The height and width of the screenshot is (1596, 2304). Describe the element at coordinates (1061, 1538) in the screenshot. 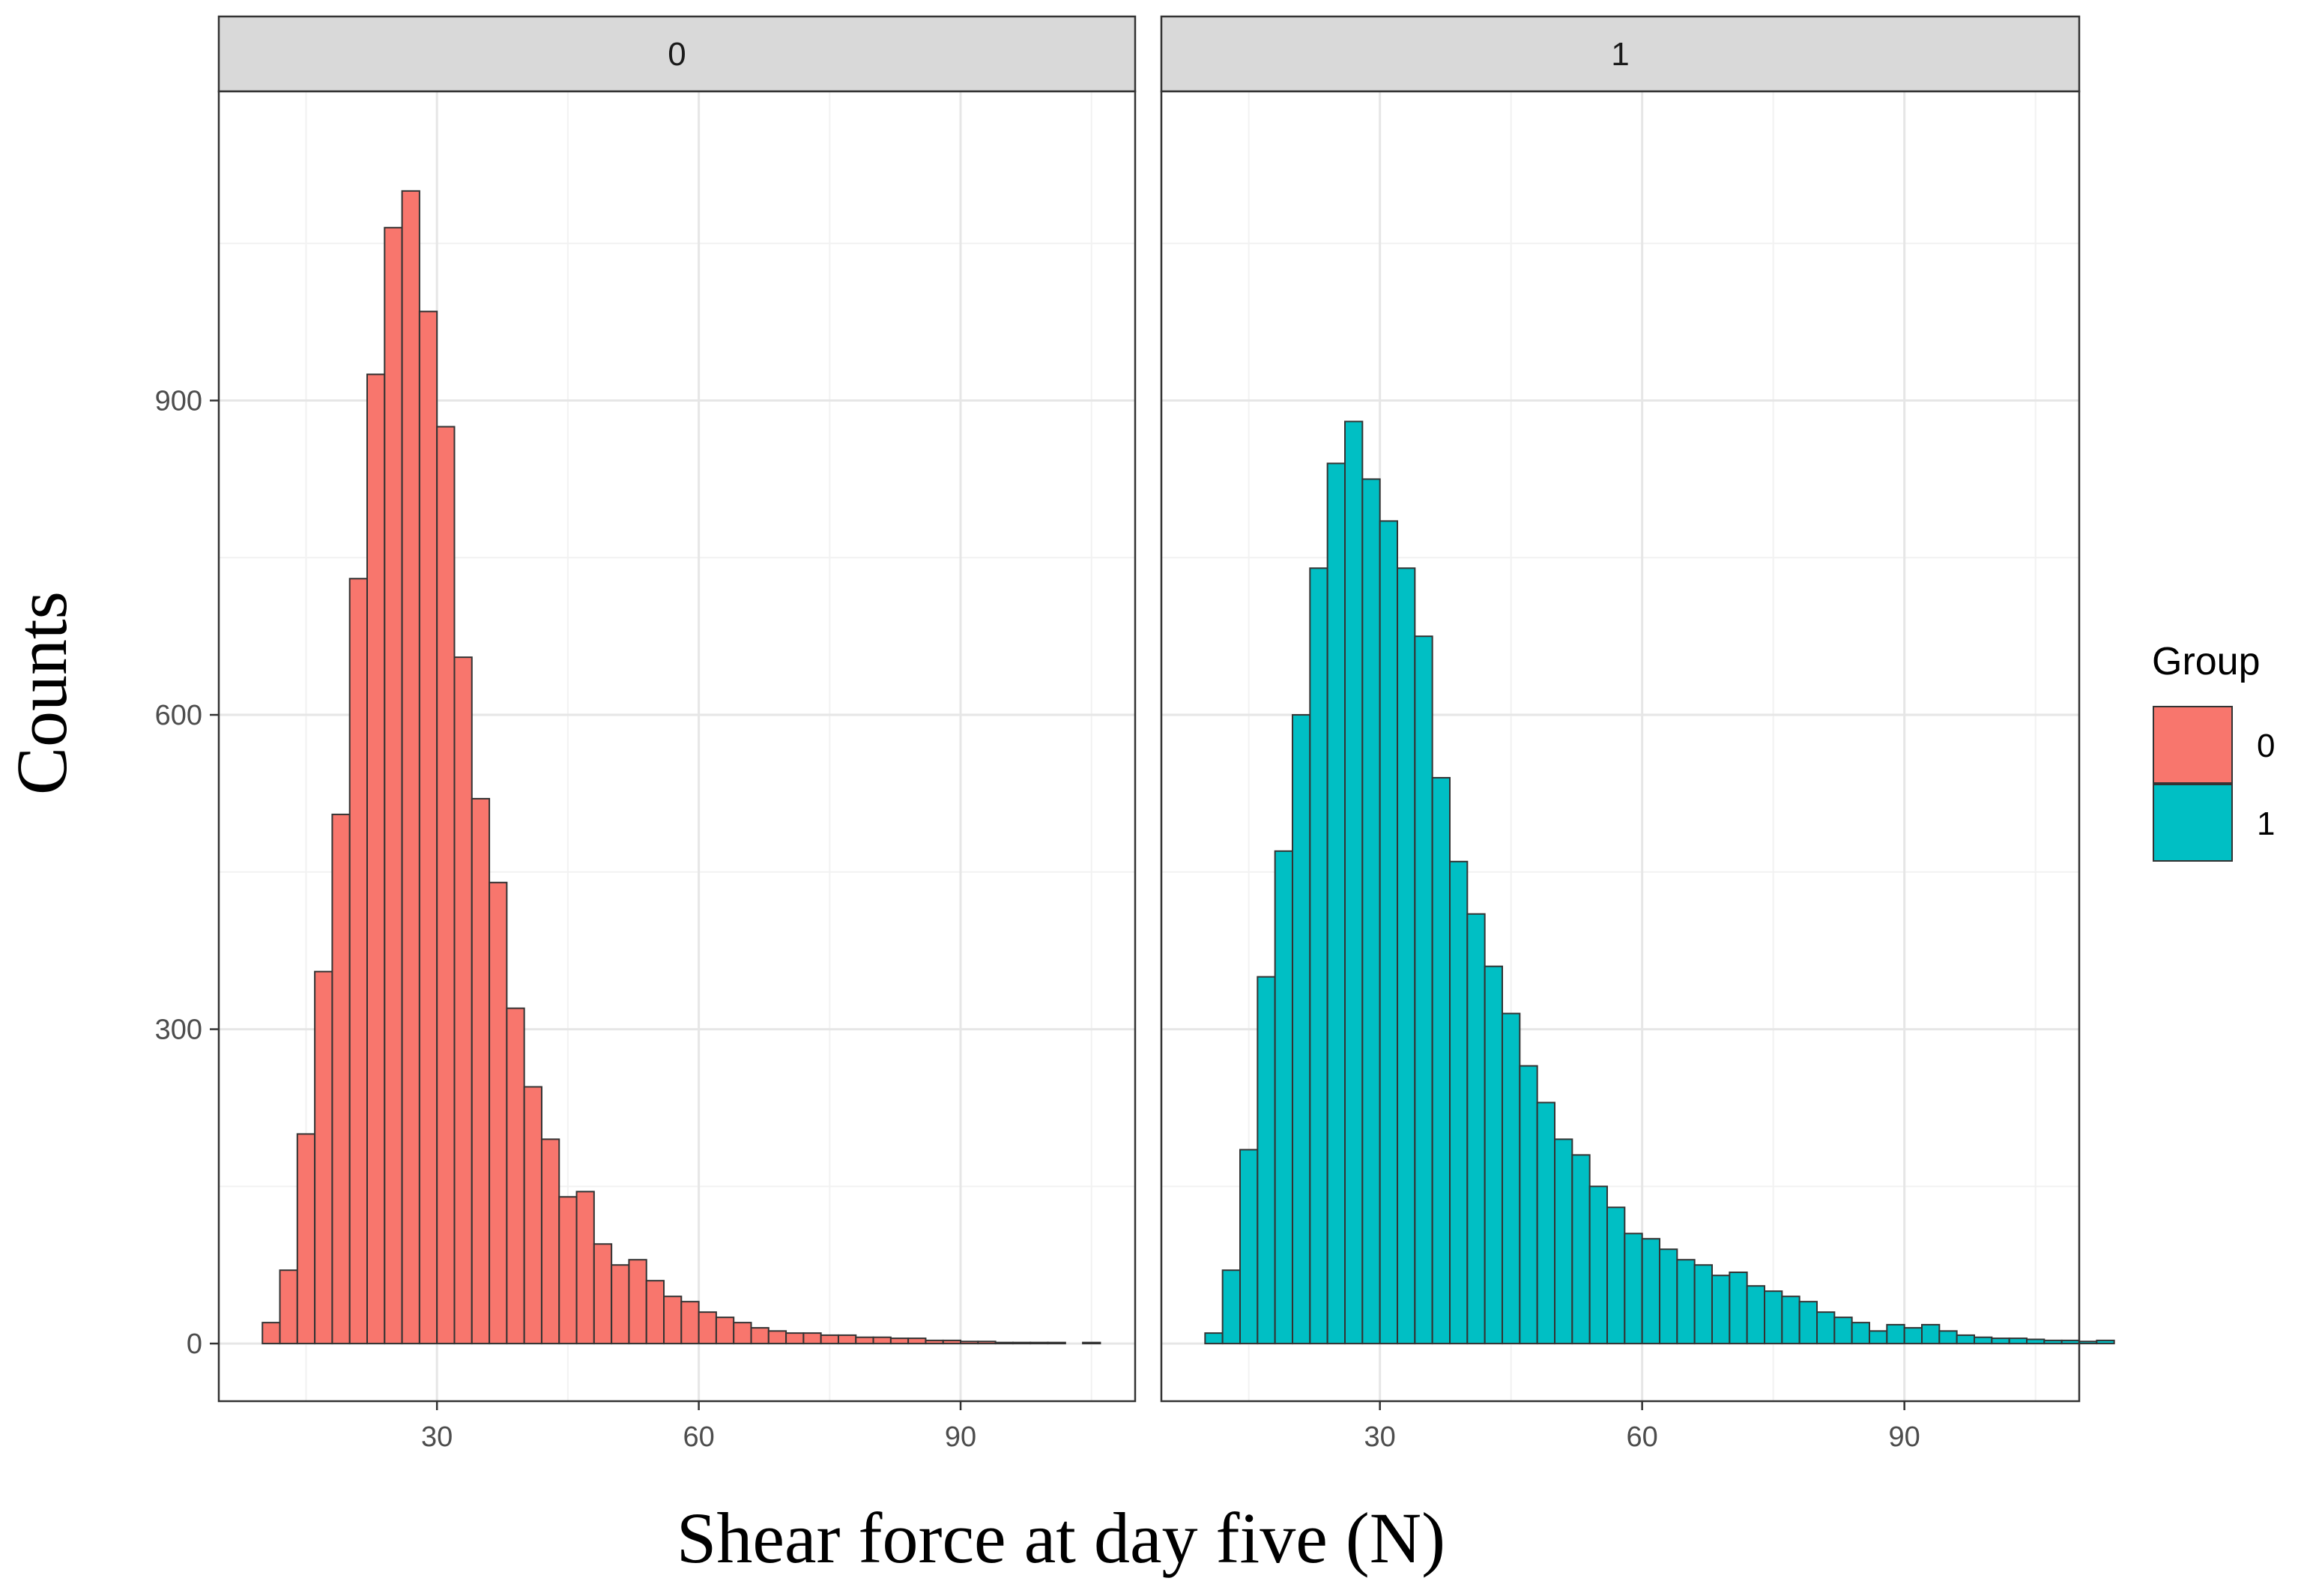

I see `x-axis-title: Shear force at day five (N)` at that location.